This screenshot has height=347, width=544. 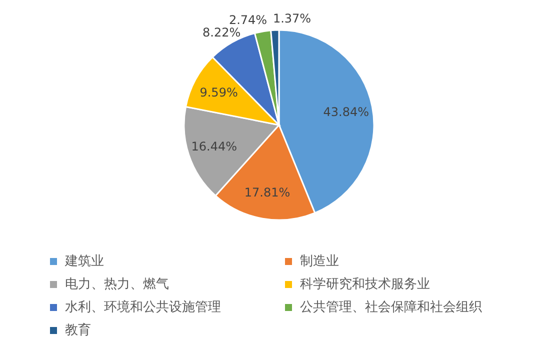 I want to click on data-label: 1.37%, so click(x=292, y=19).